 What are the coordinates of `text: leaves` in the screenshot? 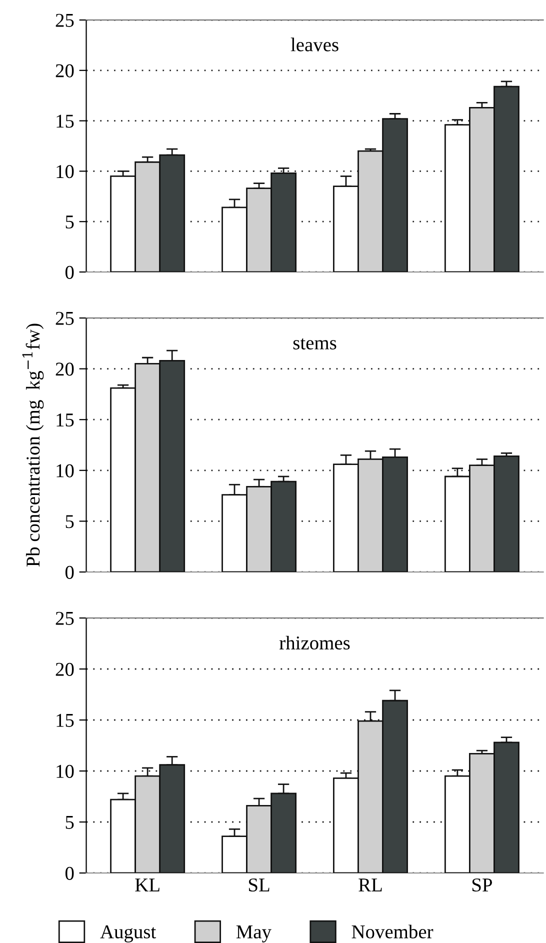 It's located at (314, 45).